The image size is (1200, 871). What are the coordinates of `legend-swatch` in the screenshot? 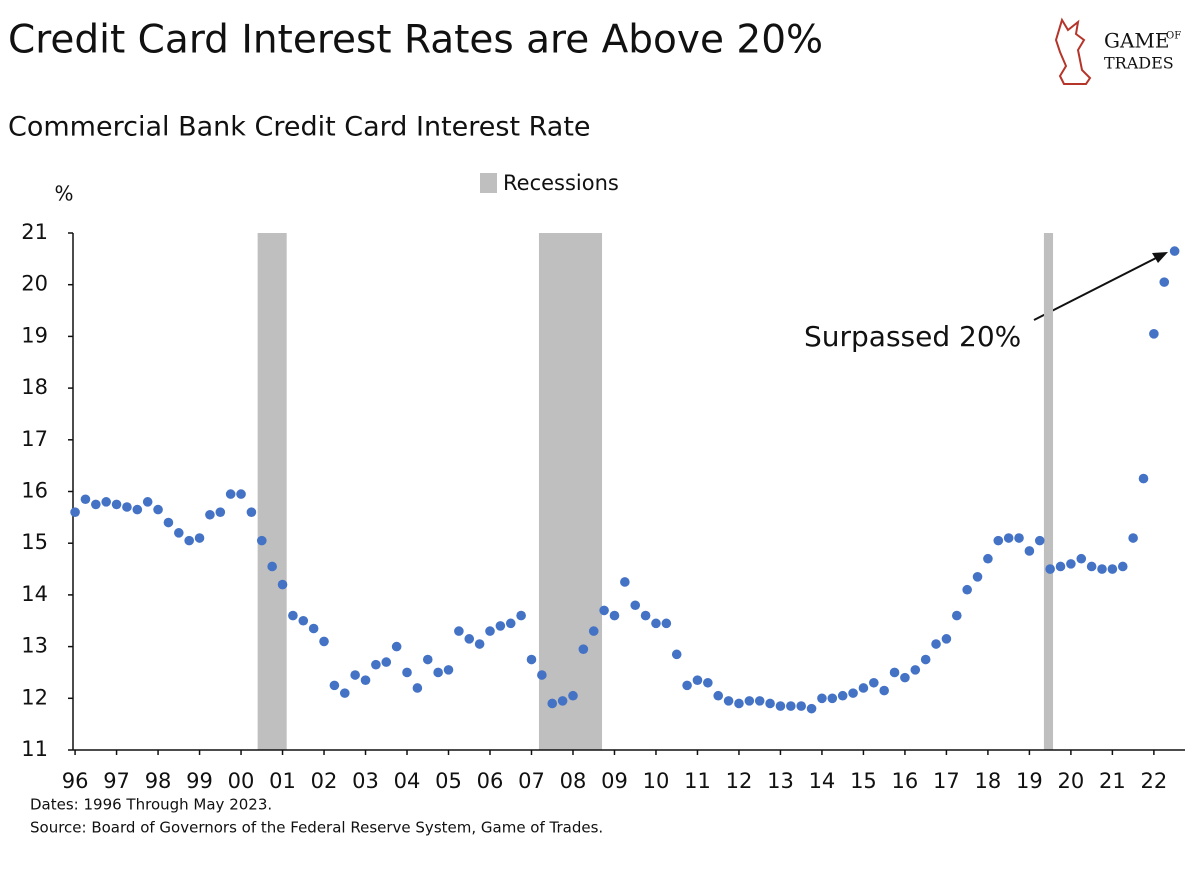 It's located at (488, 183).